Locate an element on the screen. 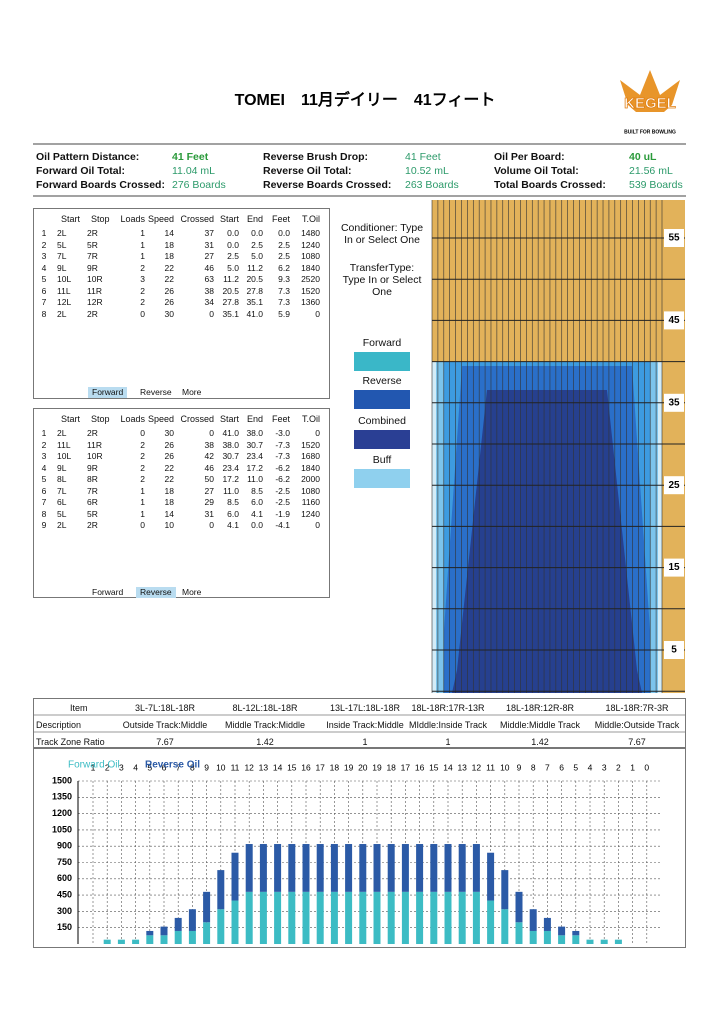 The height and width of the screenshot is (1024, 724). column-header: Stop is located at coordinates (100, 219).